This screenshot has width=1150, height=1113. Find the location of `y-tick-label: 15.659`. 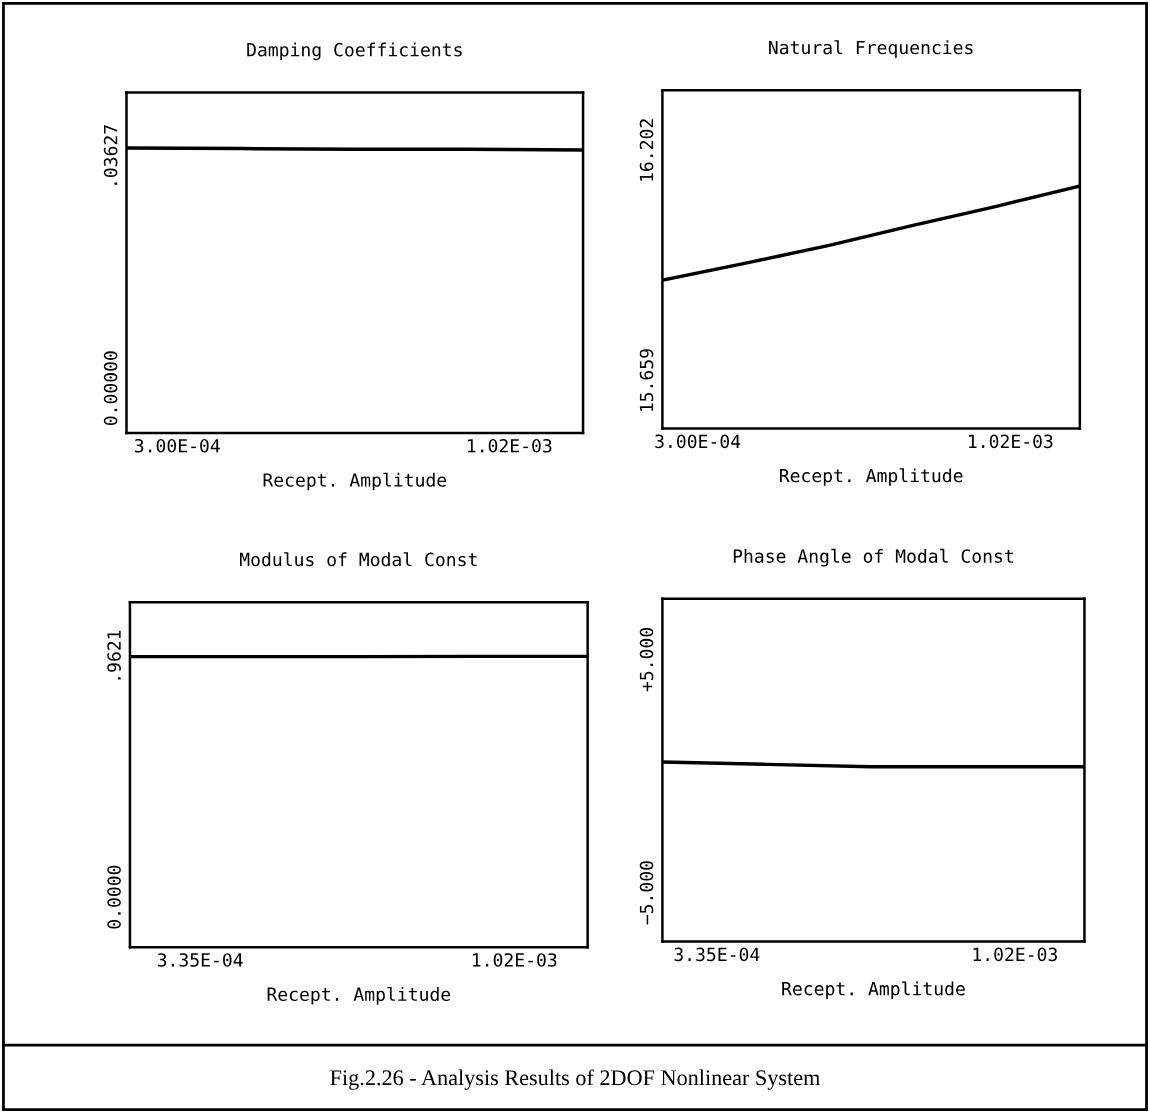

y-tick-label: 15.659 is located at coordinates (646, 380).